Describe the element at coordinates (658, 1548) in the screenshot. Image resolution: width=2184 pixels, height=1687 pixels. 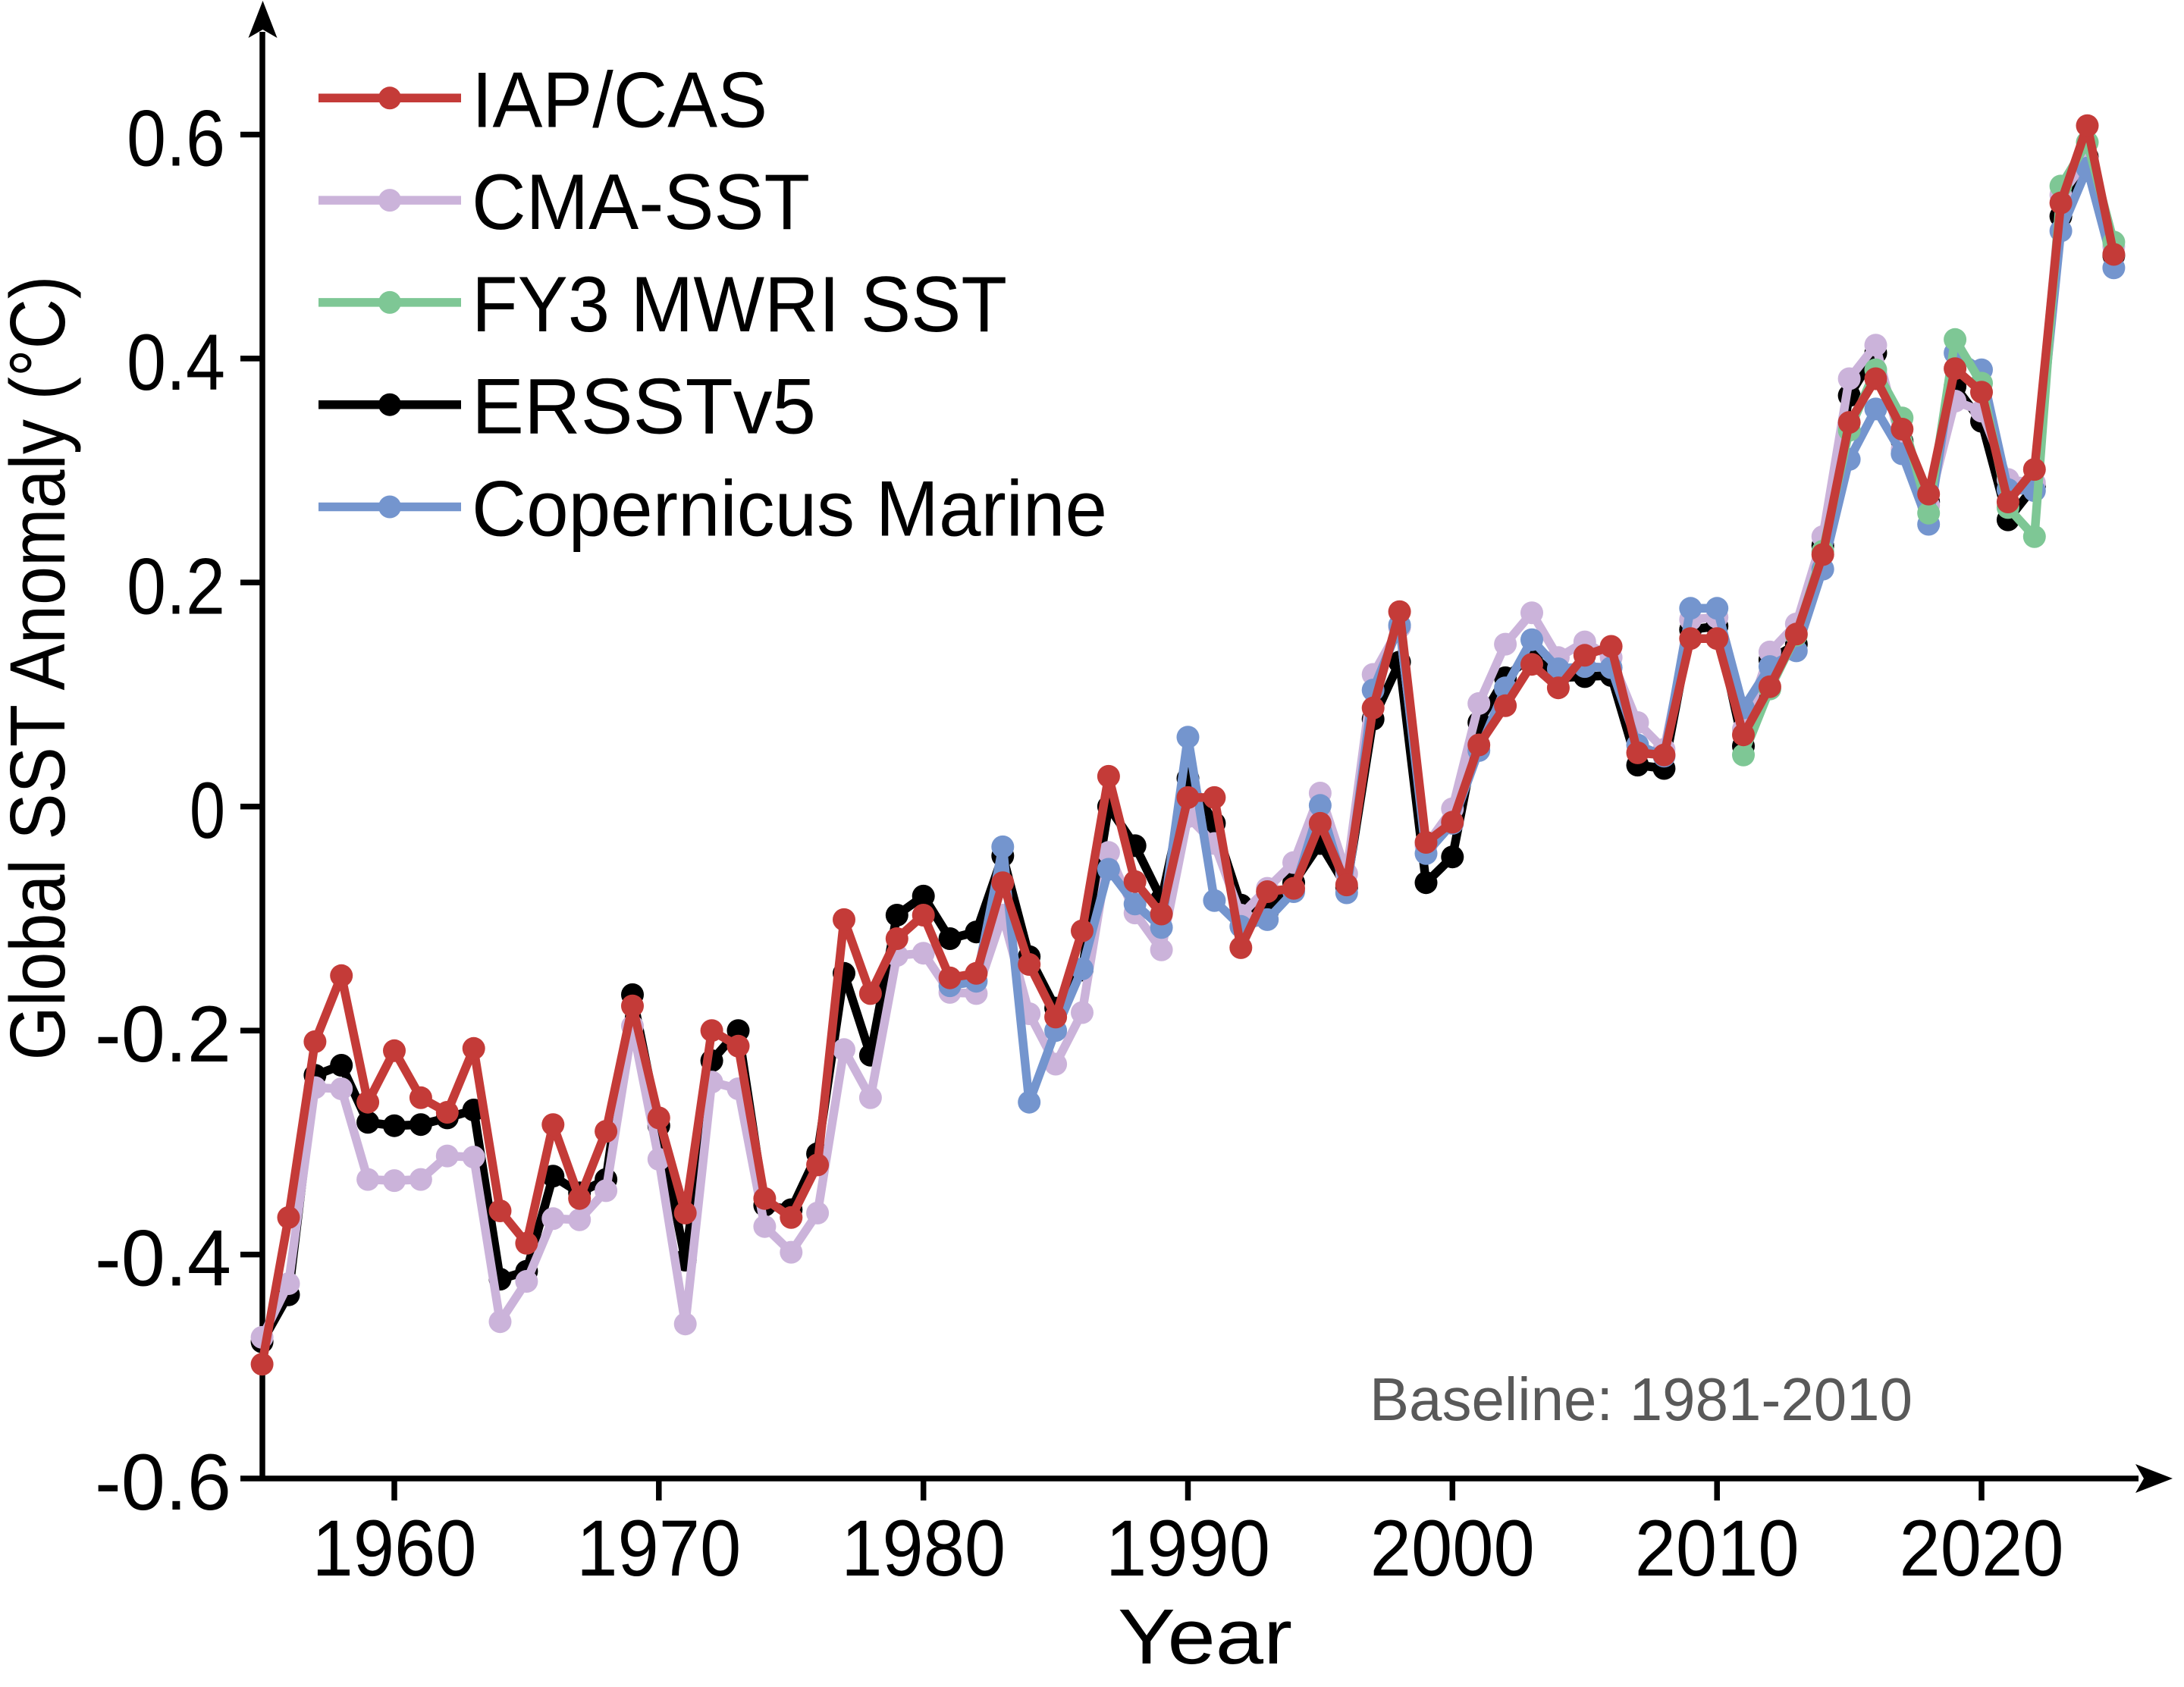
I see `svg-text: 1970` at that location.